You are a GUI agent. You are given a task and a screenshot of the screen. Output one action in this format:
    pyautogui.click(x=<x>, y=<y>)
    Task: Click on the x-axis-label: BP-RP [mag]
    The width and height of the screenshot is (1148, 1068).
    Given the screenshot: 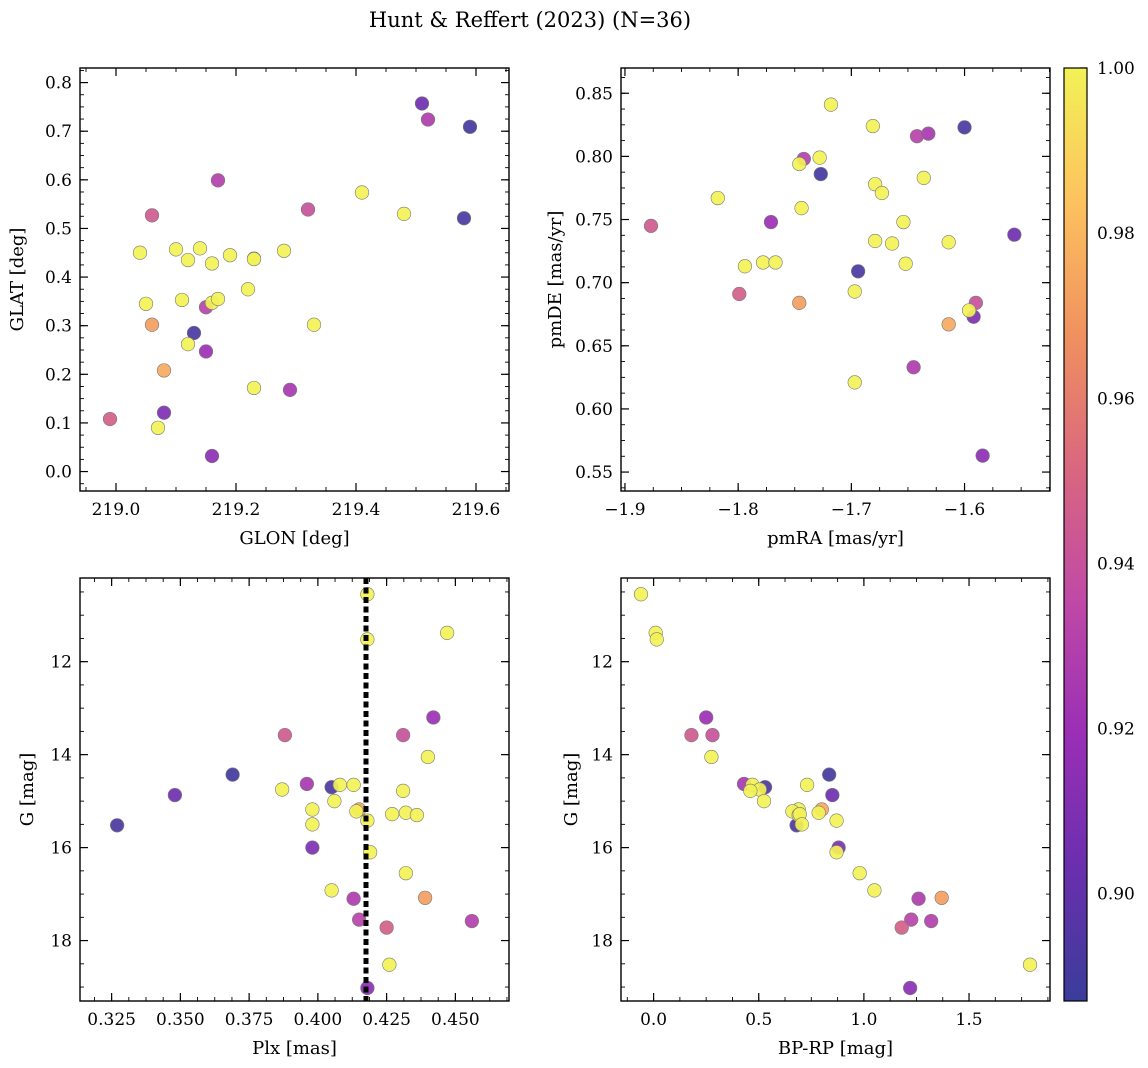 What is the action you would take?
    pyautogui.click(x=835, y=1048)
    